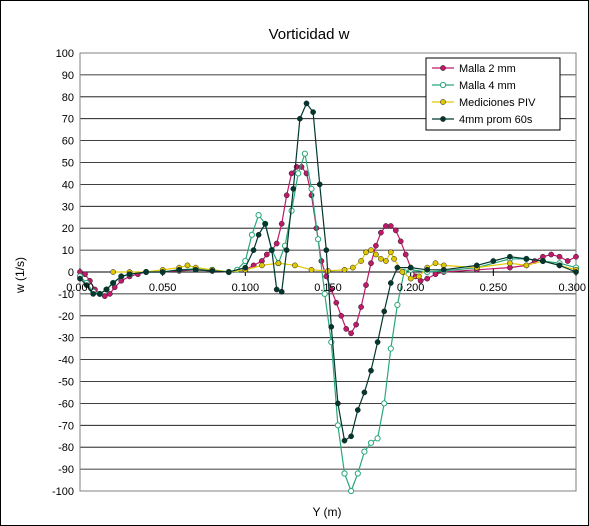 The image size is (589, 526). I want to click on y-tick-label: -10, so click(66, 295).